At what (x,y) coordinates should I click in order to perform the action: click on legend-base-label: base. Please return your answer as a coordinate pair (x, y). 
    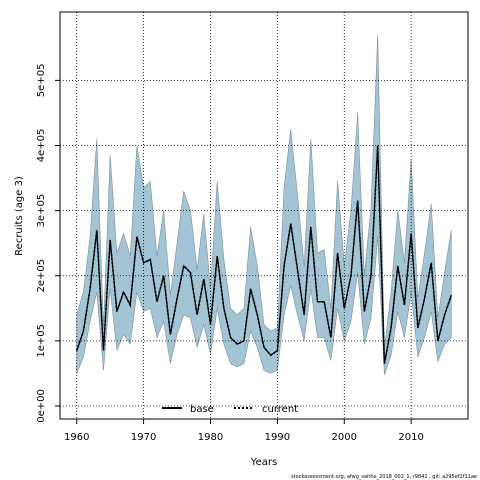
    Looking at the image, I should click on (202, 409).